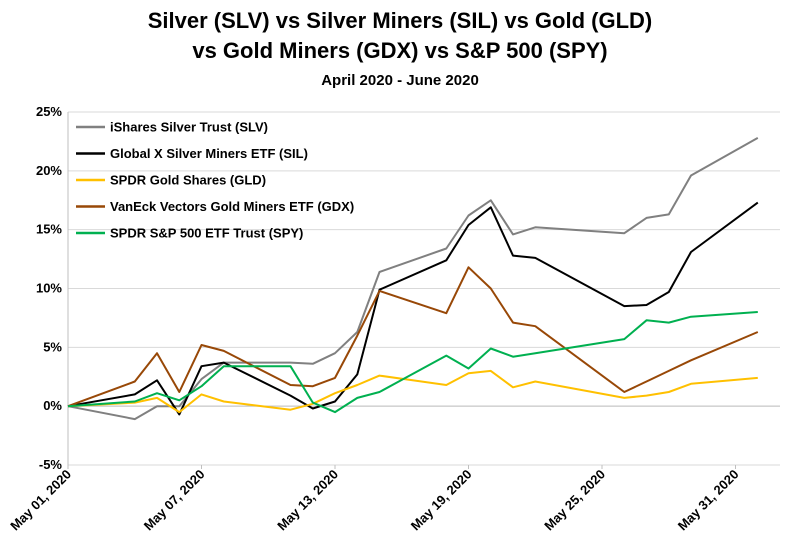 The height and width of the screenshot is (560, 800). I want to click on y-tick-label: -5%, so click(51, 464).